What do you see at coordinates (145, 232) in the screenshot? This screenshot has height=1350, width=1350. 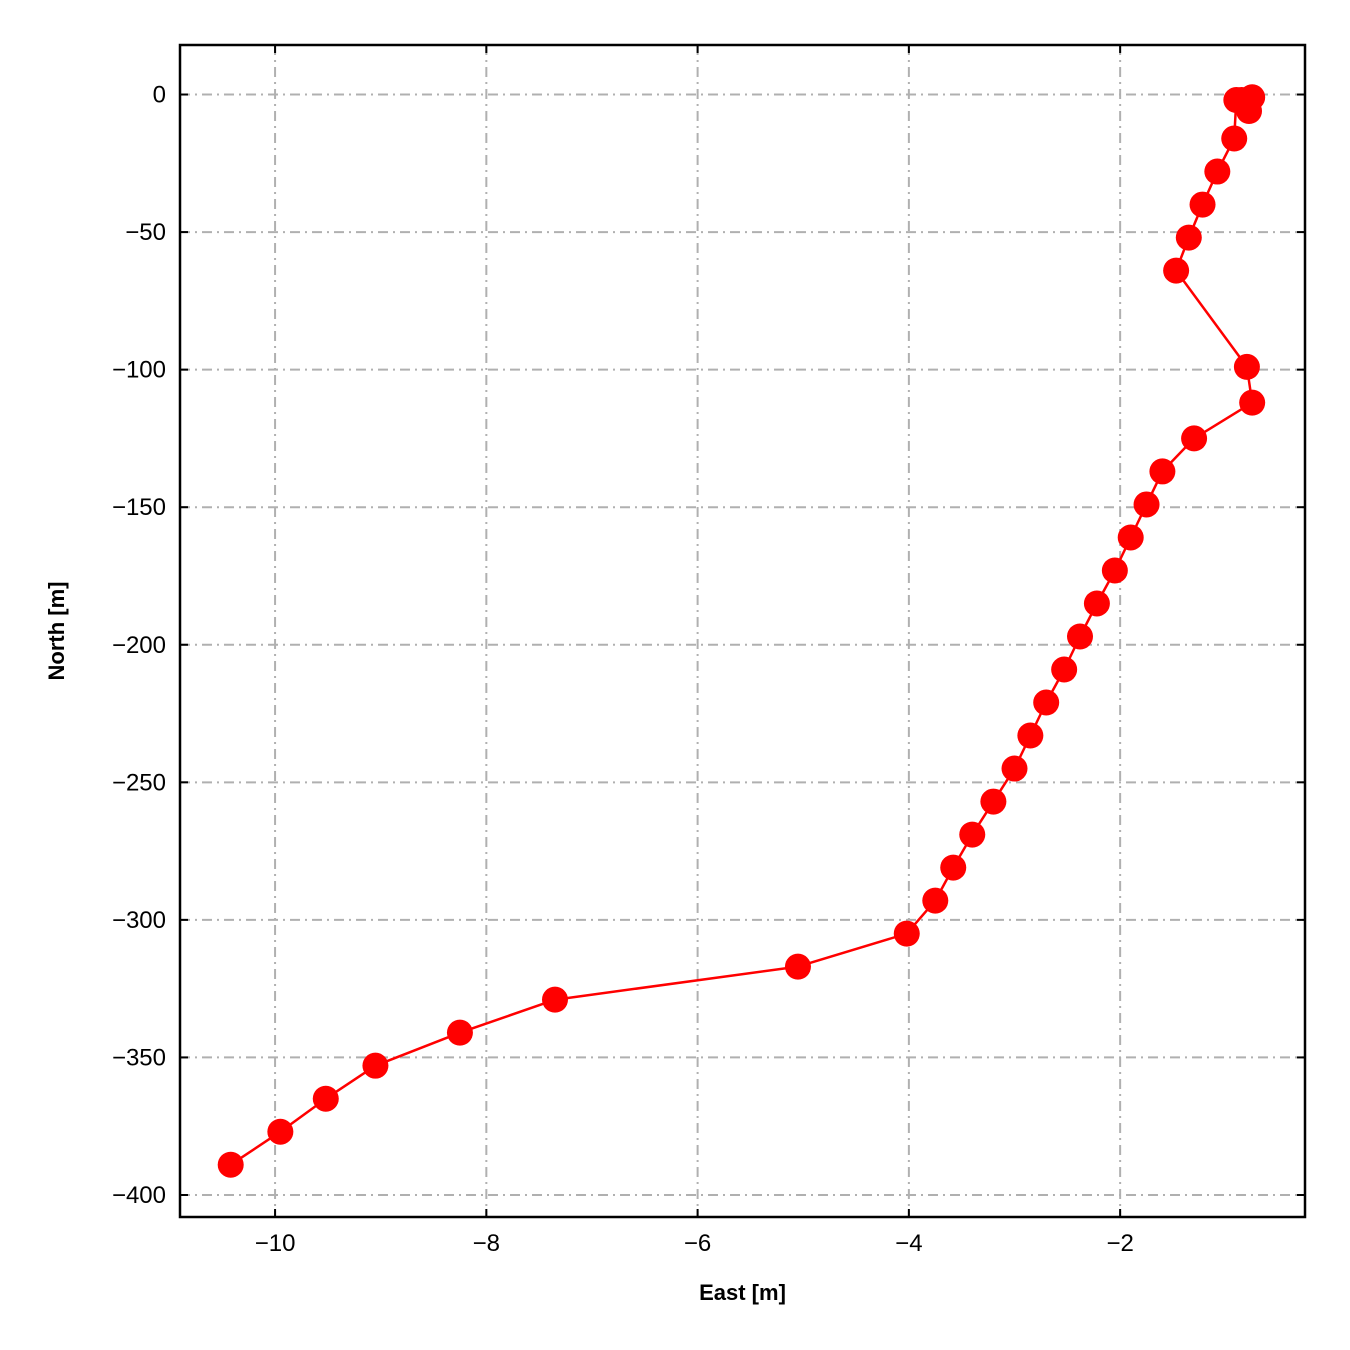 I see `y-tick-label: −50` at bounding box center [145, 232].